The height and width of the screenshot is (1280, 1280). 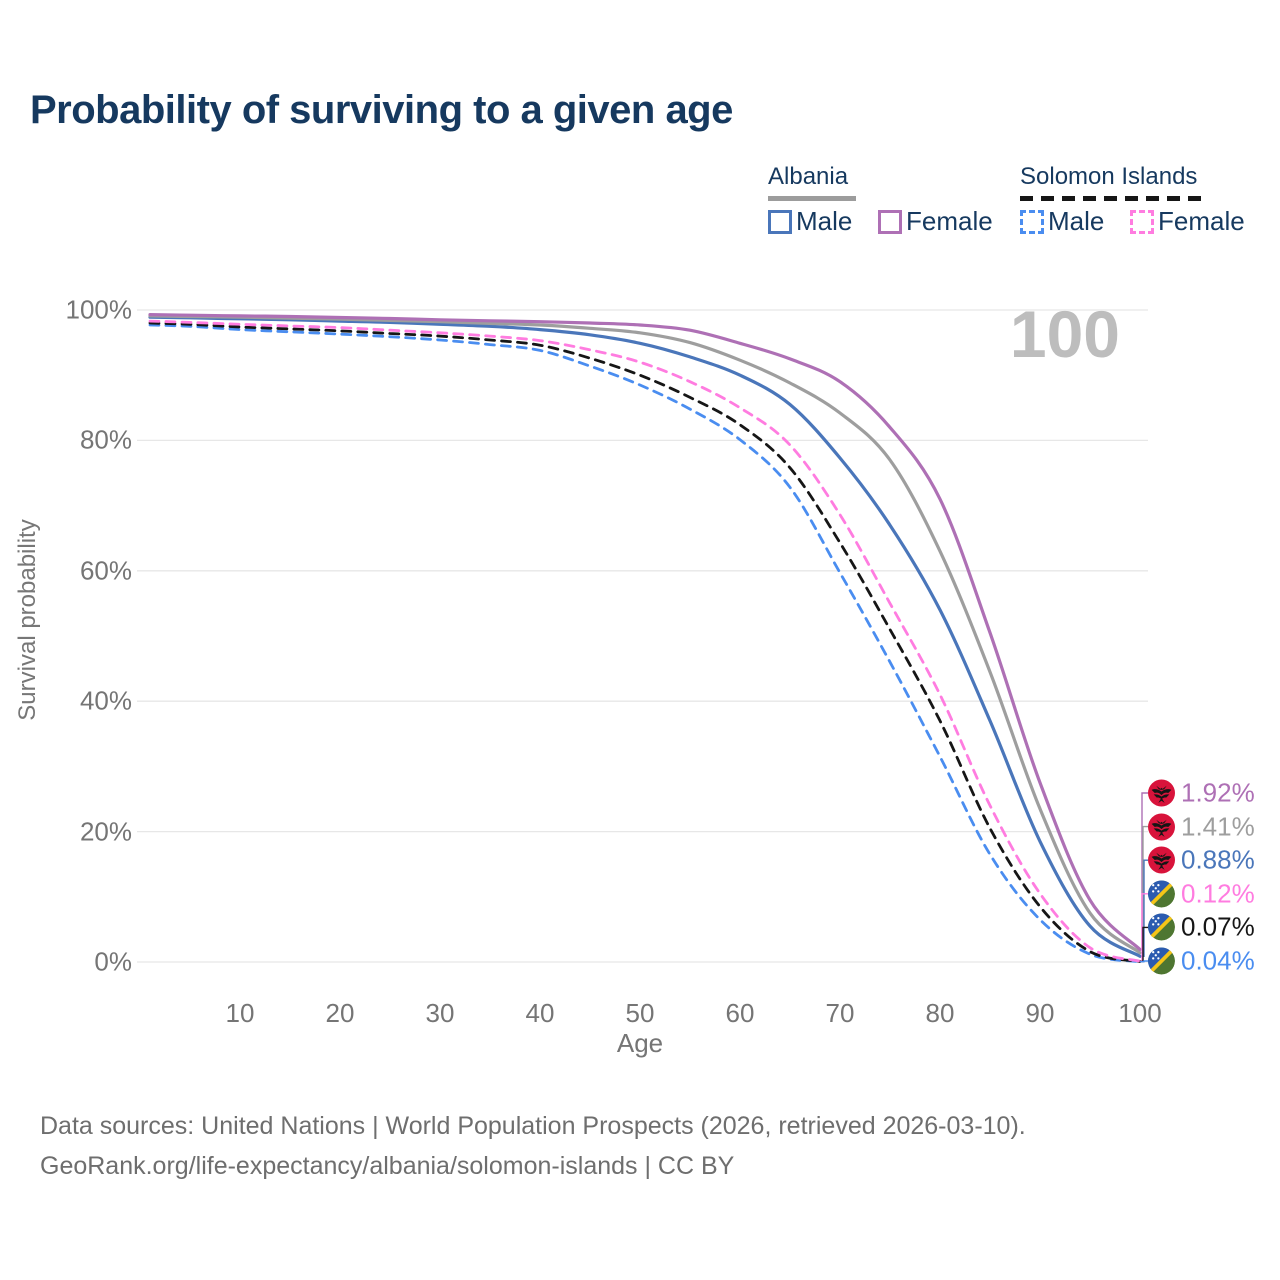 I want to click on x-tick-50: 50, so click(x=640, y=1013).